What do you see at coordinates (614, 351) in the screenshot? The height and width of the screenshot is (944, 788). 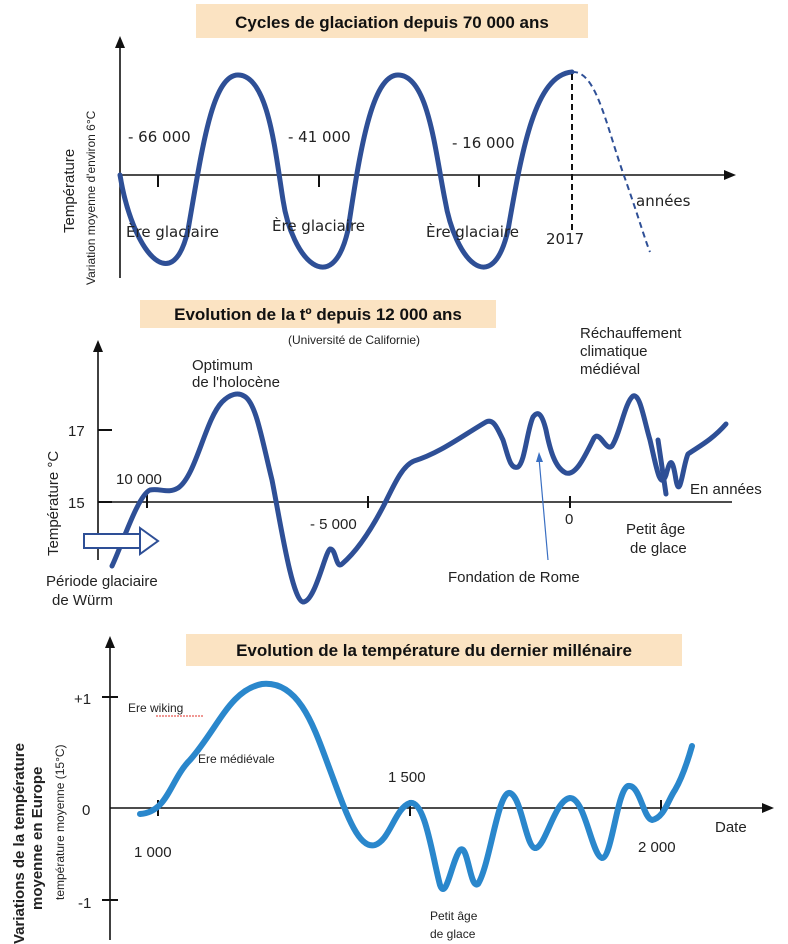 I see `chart2-annotation-line: climatique` at bounding box center [614, 351].